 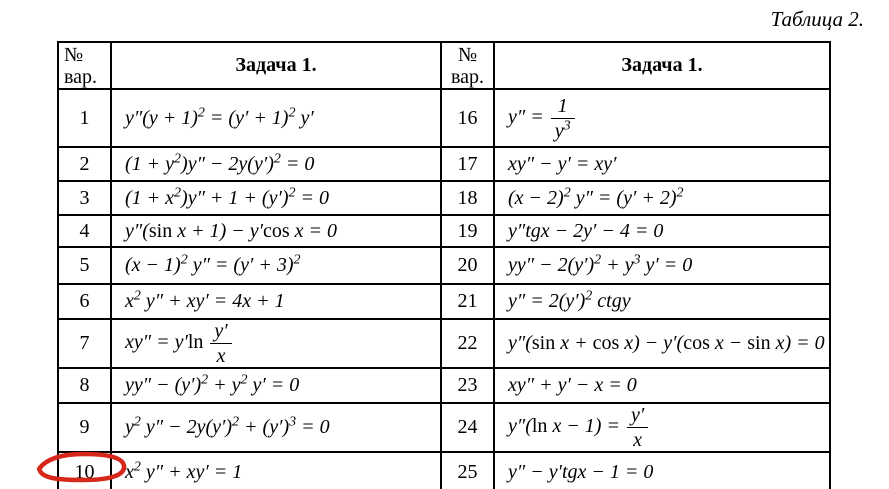 I want to click on table-row: 1 y″(y + 1)2 = (y′ + 1)2 y′ 16 y″ = 1 y3, so click(x=444, y=118).